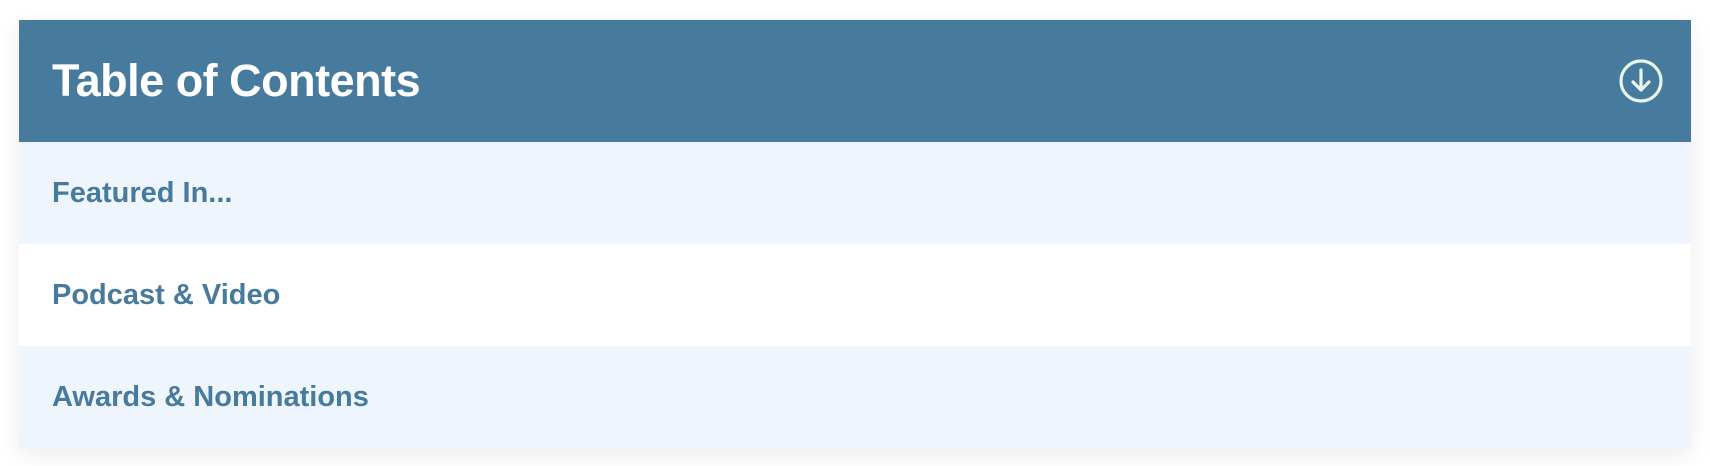 This screenshot has width=1710, height=466. What do you see at coordinates (236, 80) in the screenshot?
I see `toc-title: Table of Contents` at bounding box center [236, 80].